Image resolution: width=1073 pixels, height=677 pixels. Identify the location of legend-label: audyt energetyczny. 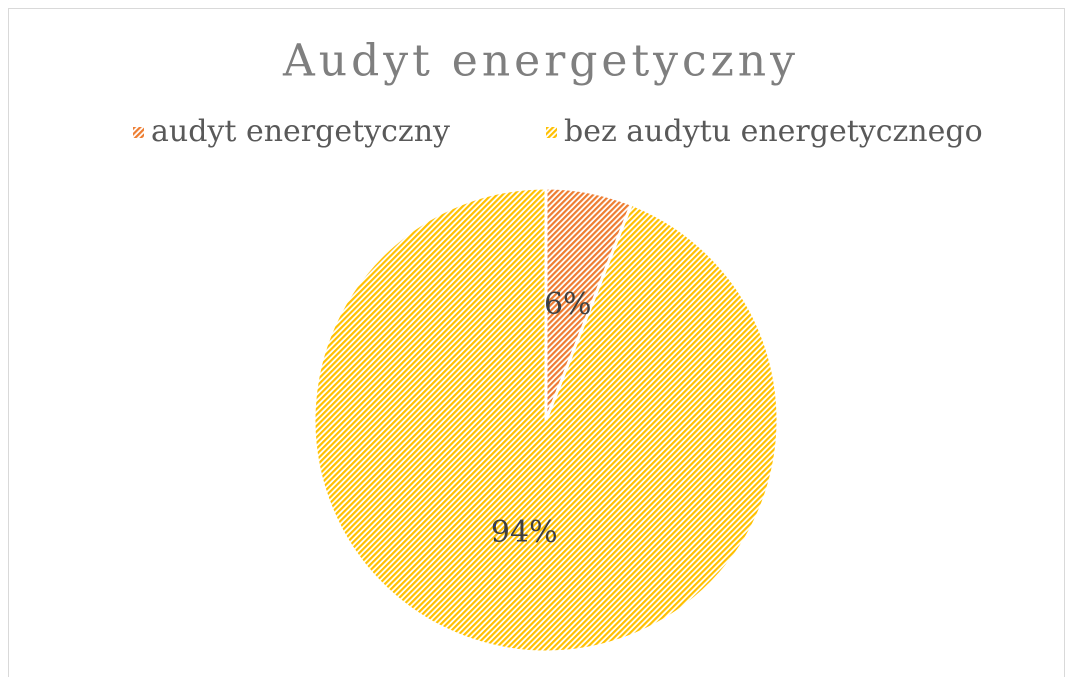
(300, 131).